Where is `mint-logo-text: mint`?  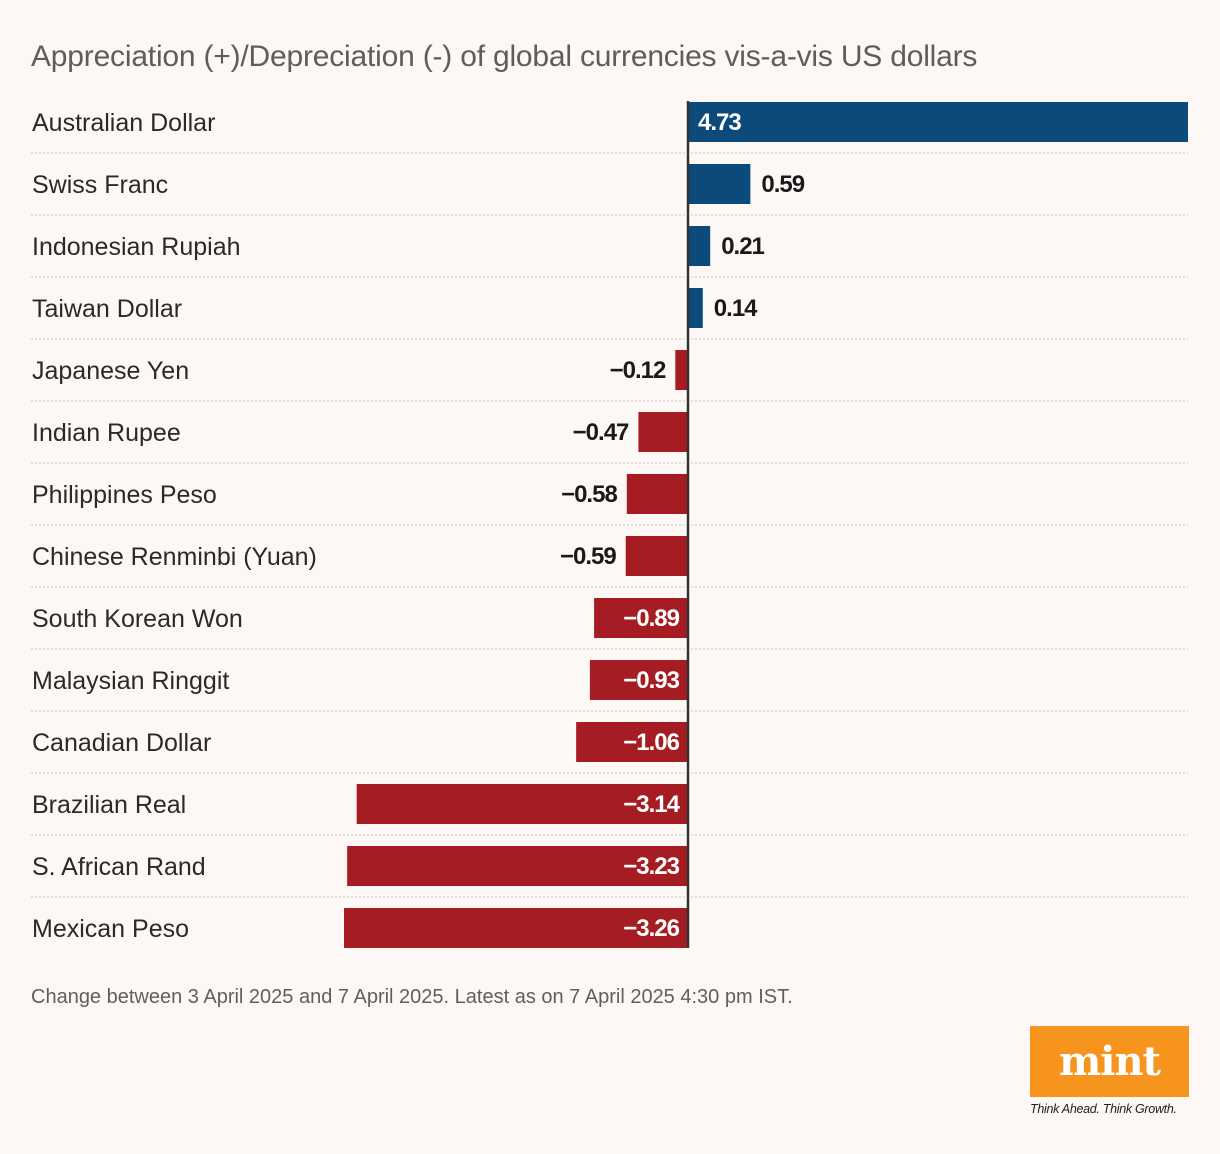
mint-logo-text: mint is located at coordinates (1109, 1061).